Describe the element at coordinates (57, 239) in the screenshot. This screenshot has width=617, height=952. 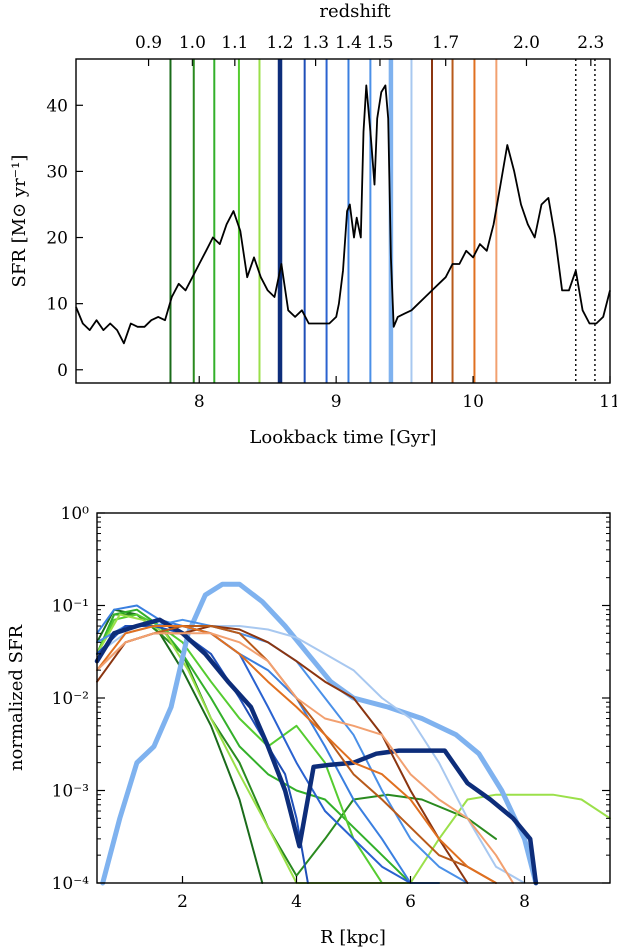
I see `top-y-tick-label: 20` at that location.